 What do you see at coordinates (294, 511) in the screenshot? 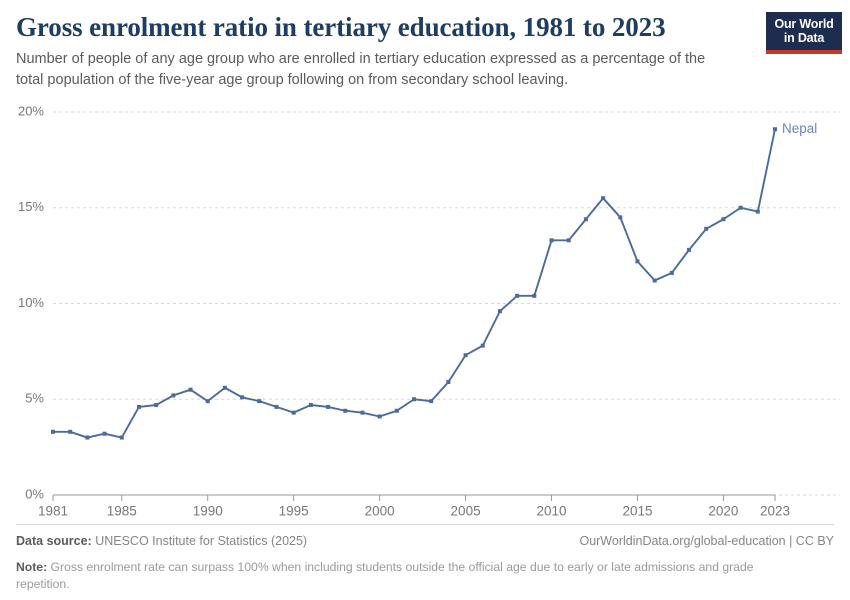
I see `x-axis-tick-label: 1995` at bounding box center [294, 511].